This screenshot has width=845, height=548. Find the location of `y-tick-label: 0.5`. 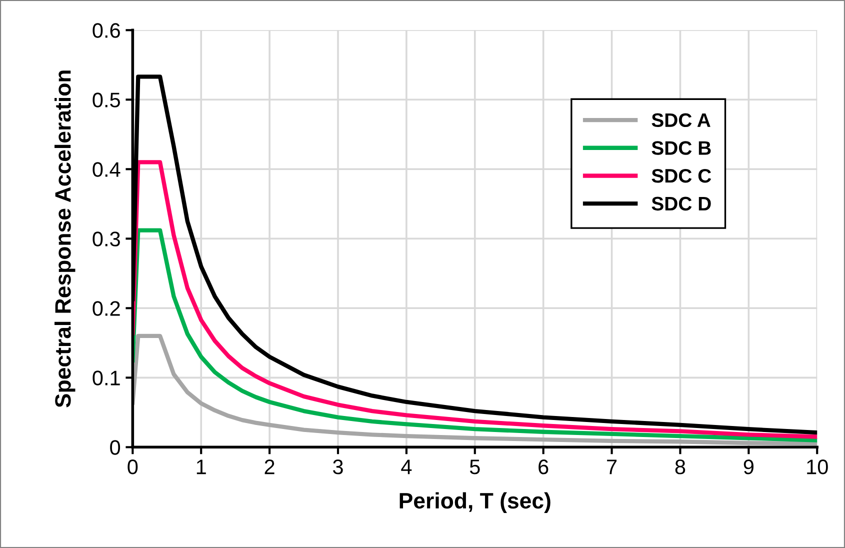

y-tick-label: 0.5 is located at coordinates (106, 100).